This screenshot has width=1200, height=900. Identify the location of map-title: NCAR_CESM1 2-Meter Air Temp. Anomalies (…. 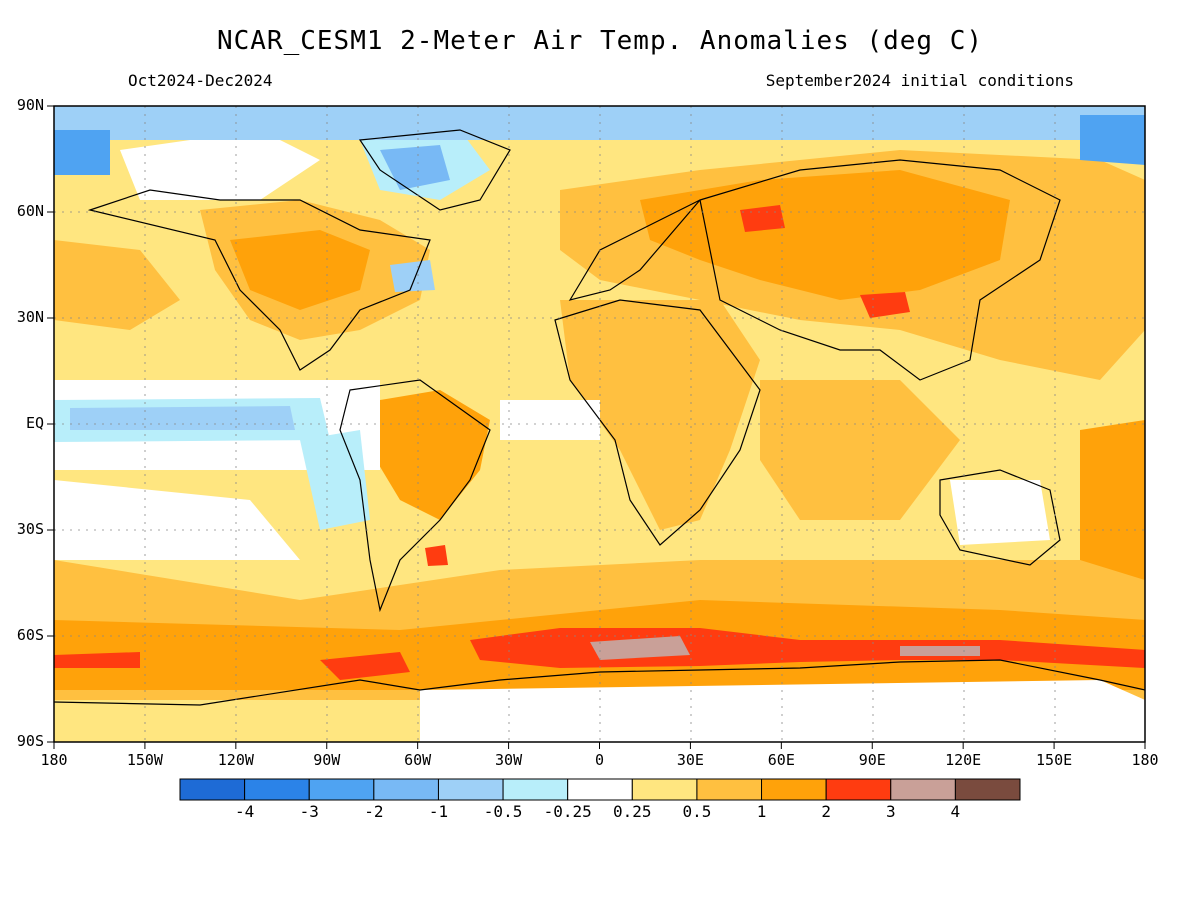
(600, 41).